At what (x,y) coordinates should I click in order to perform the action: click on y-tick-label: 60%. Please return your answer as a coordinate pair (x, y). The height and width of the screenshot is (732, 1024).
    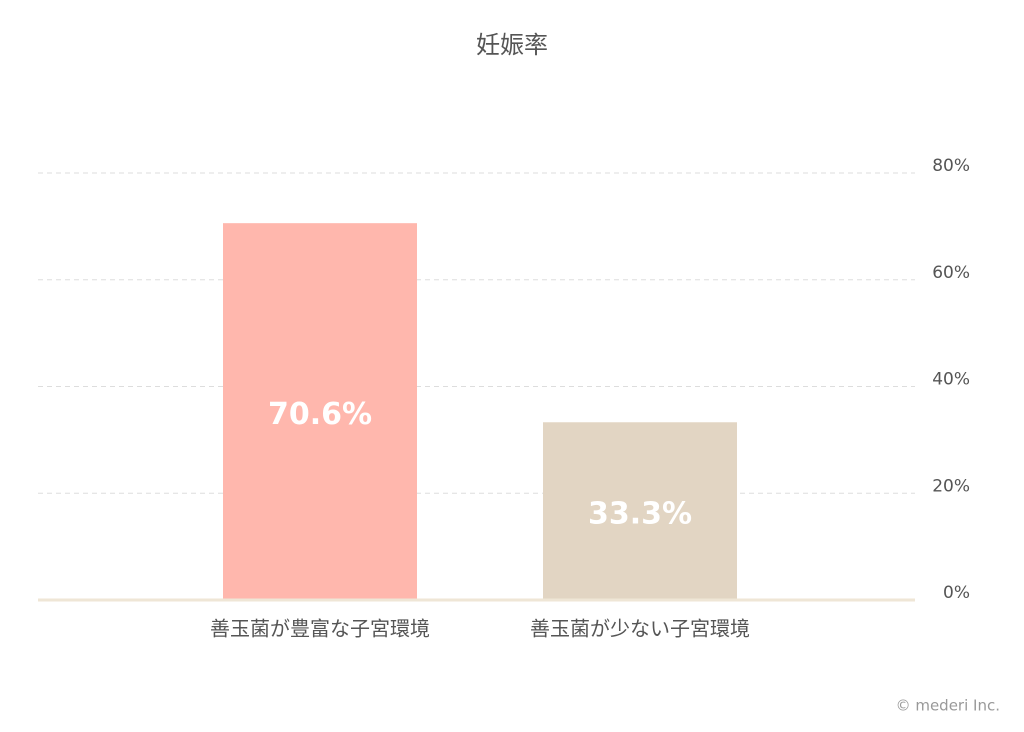
    Looking at the image, I should click on (951, 273).